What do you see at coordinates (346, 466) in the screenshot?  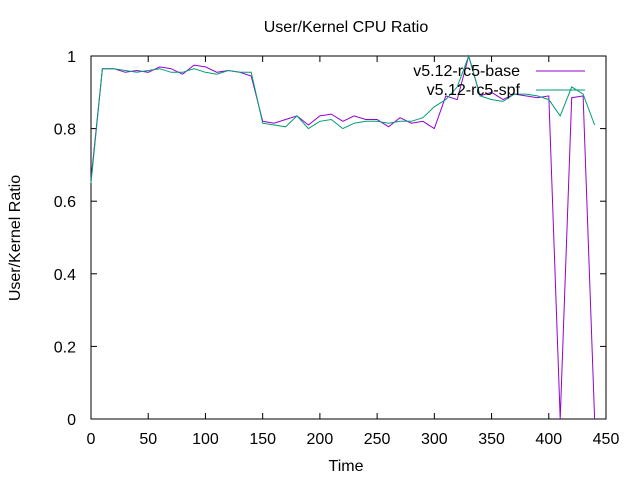 I see `x-axis-label: Time` at bounding box center [346, 466].